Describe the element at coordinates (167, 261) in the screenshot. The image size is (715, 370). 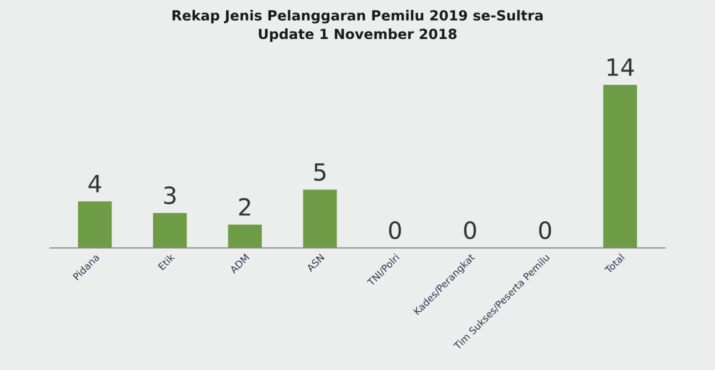
I see `x-tick-label: Etik` at that location.